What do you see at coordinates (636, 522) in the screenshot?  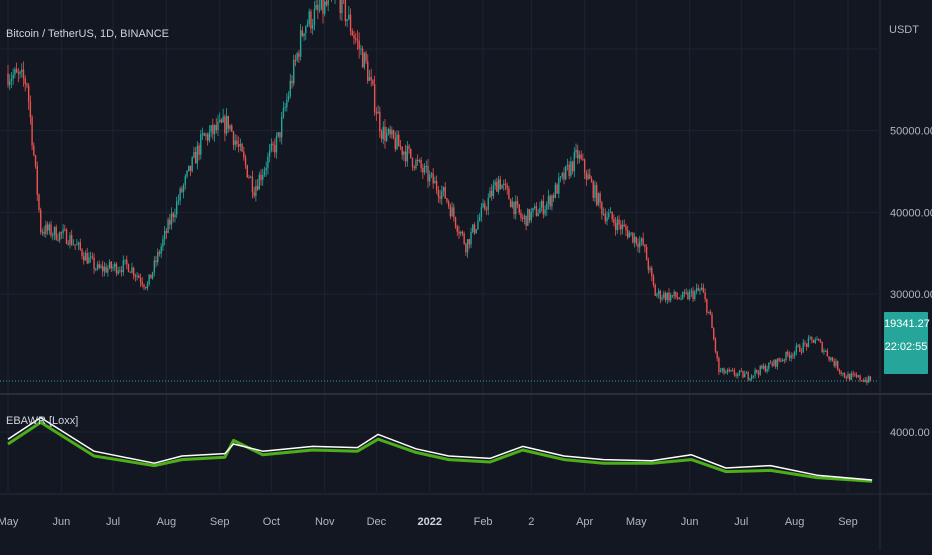 I see `x-tick-label: May` at bounding box center [636, 522].